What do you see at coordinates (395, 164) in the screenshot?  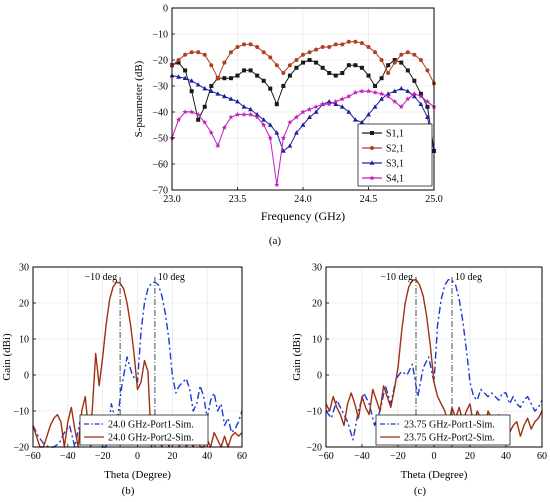 I see `legend-label-3: S3,1` at bounding box center [395, 164].